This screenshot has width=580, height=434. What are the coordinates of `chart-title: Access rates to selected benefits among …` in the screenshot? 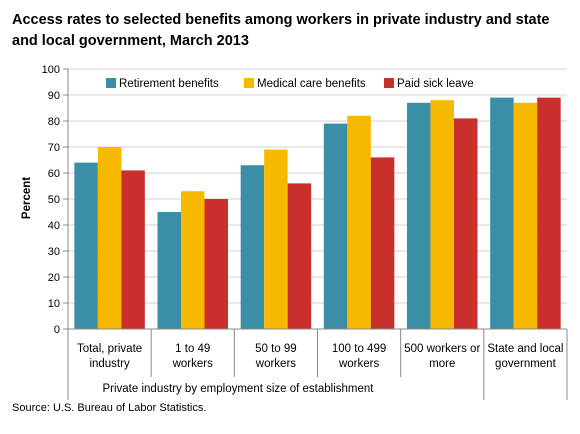 It's located at (281, 30).